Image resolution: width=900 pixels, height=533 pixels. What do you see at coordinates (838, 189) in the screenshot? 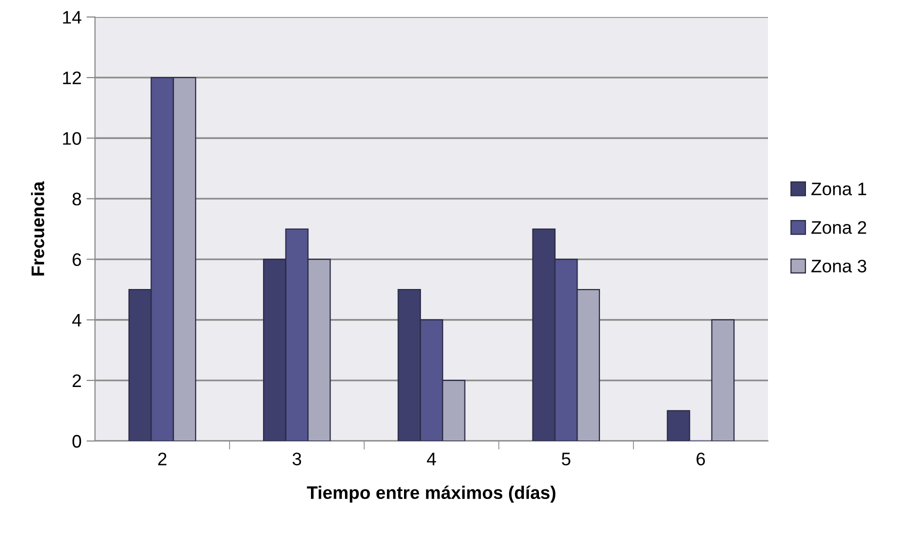
I see `legend-label: Zona 1` at bounding box center [838, 189].